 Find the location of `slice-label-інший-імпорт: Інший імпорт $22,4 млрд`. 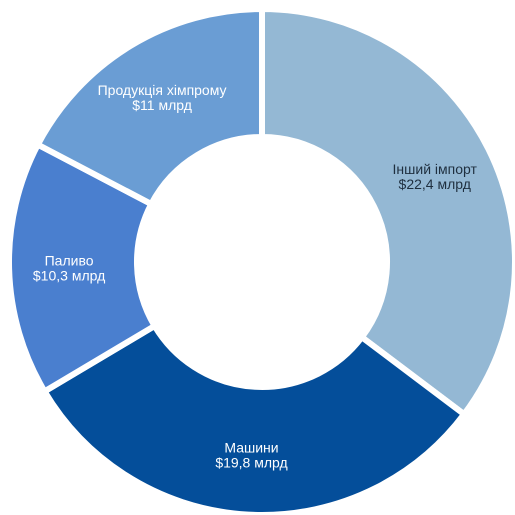

slice-label-інший-імпорт: Інший імпорт $22,4 млрд is located at coordinates (435, 176).